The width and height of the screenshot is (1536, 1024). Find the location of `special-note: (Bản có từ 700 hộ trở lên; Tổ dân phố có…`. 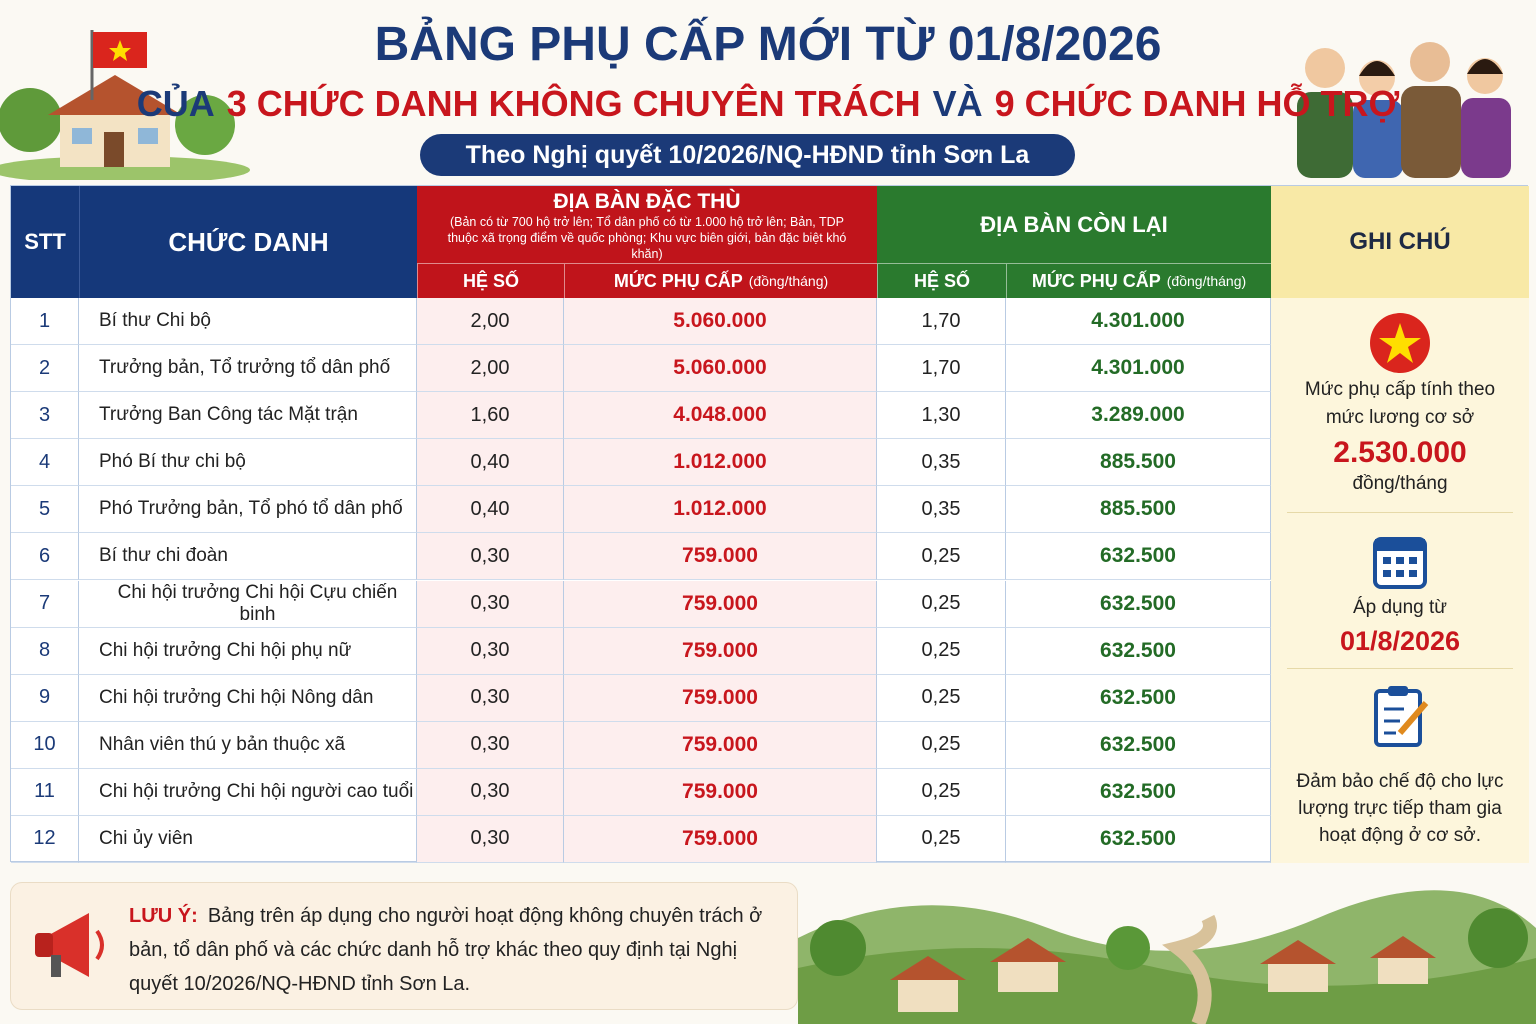

special-note: (Bản có từ 700 hộ trở lên; Tổ dân phố có… is located at coordinates (647, 238).